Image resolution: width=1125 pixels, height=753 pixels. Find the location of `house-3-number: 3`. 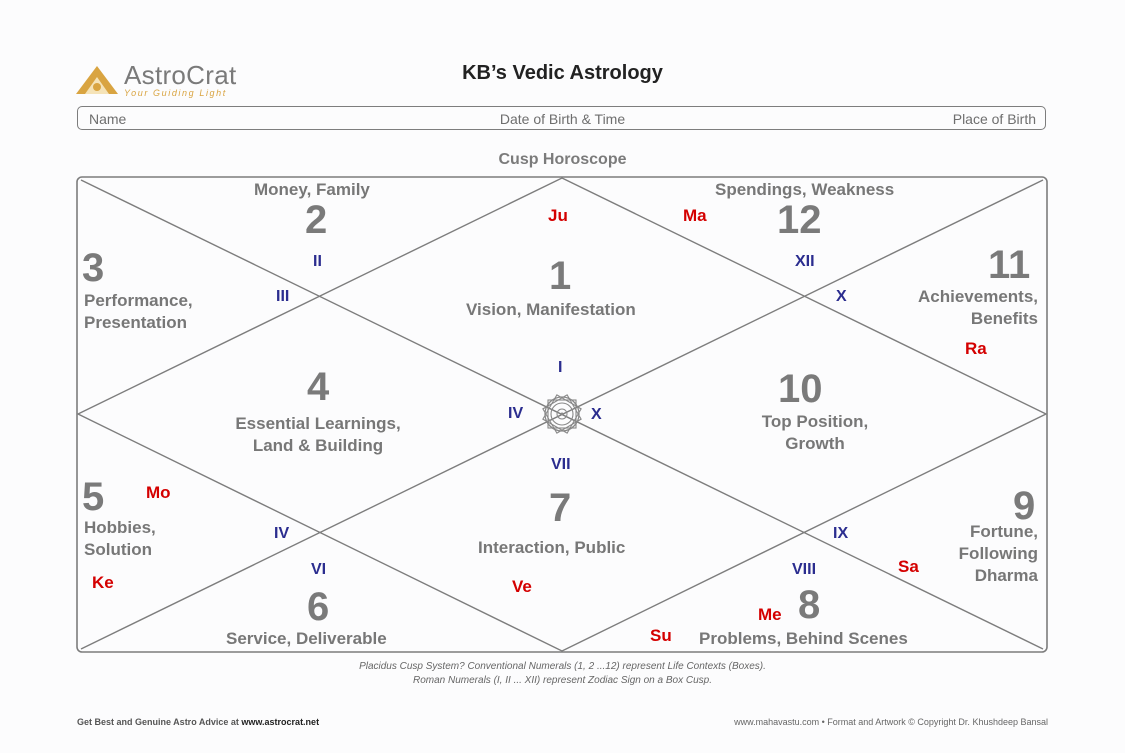

house-3-number: 3 is located at coordinates (93, 268).